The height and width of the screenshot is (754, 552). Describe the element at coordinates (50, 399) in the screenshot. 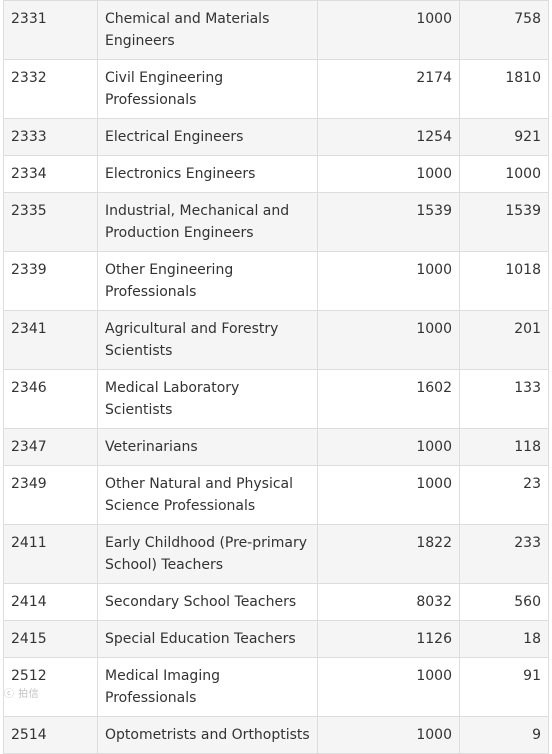

I see `occupation-code-cell: 2346` at that location.